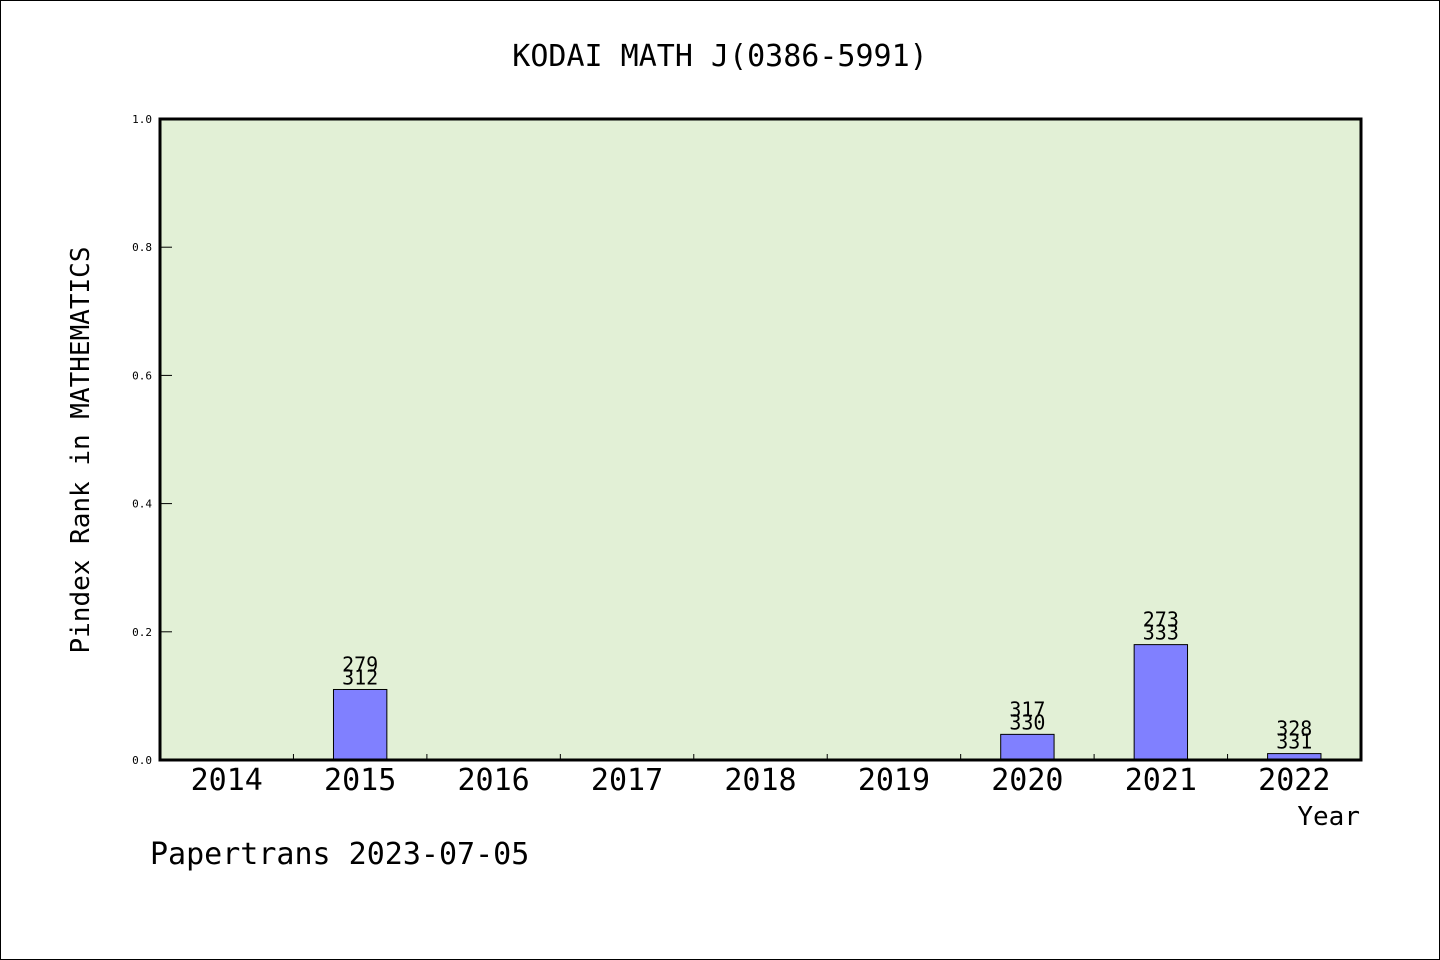 This screenshot has width=1440, height=960. I want to click on y-tick-label: 0.8, so click(142, 247).